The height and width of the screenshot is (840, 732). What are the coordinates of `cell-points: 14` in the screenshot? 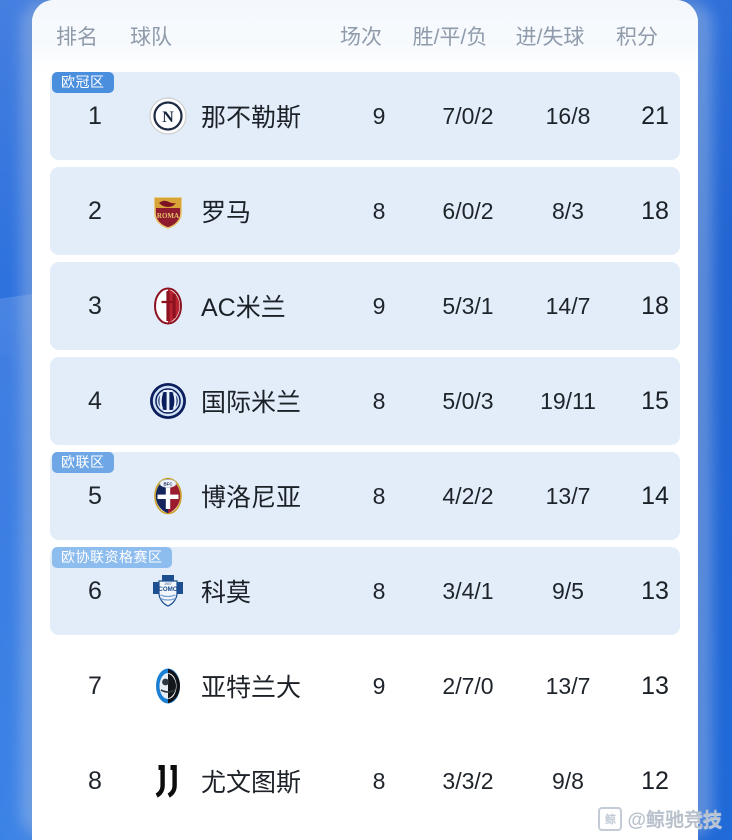 It's located at (655, 495).